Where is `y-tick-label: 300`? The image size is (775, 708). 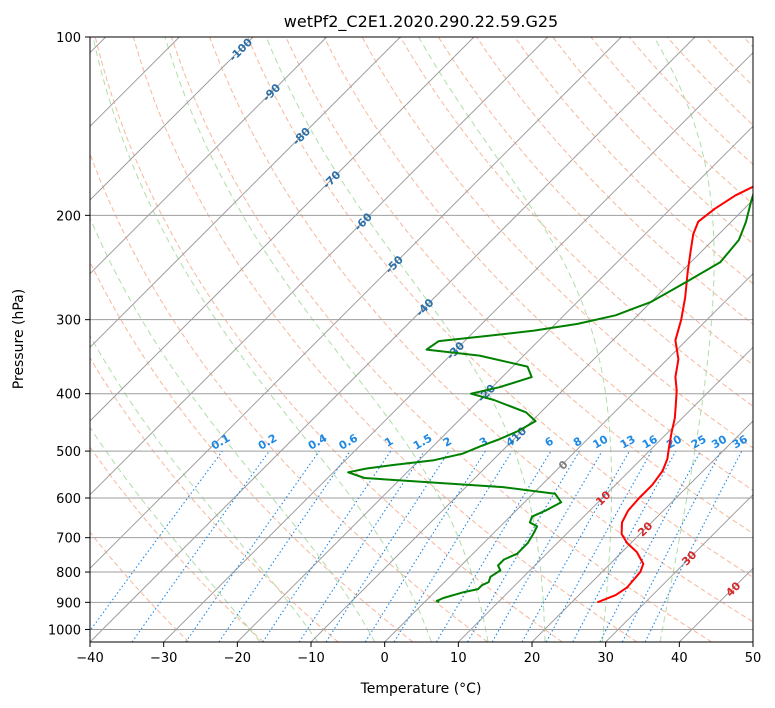
y-tick-label: 300 is located at coordinates (68, 321).